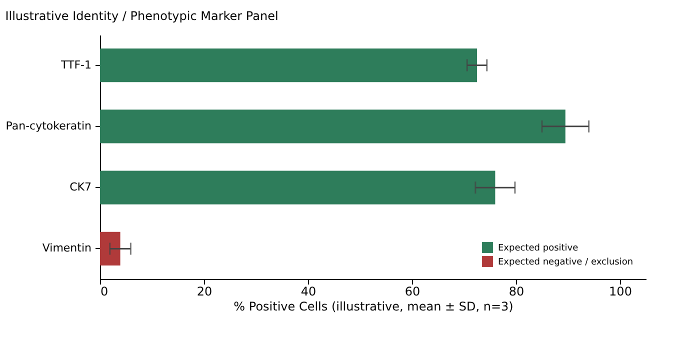  Describe the element at coordinates (76, 65) in the screenshot. I see `y-tick-label: TTF-1` at that location.